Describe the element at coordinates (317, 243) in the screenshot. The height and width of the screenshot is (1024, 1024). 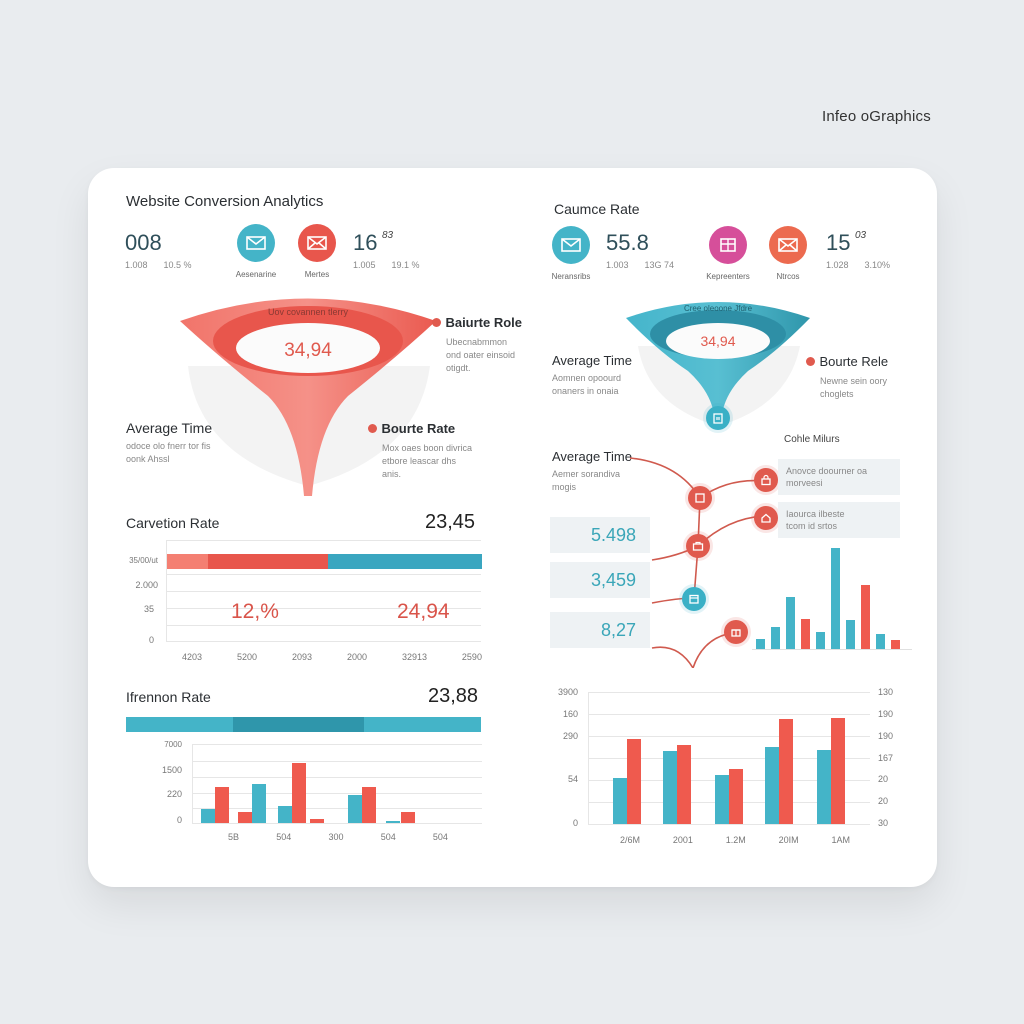
I see `mail-open-icon` at that location.